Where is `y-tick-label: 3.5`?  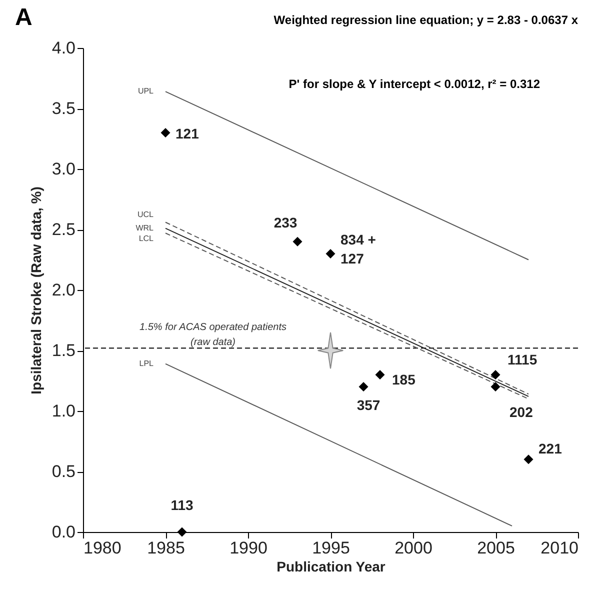 y-tick-label: 3.5 is located at coordinates (64, 108).